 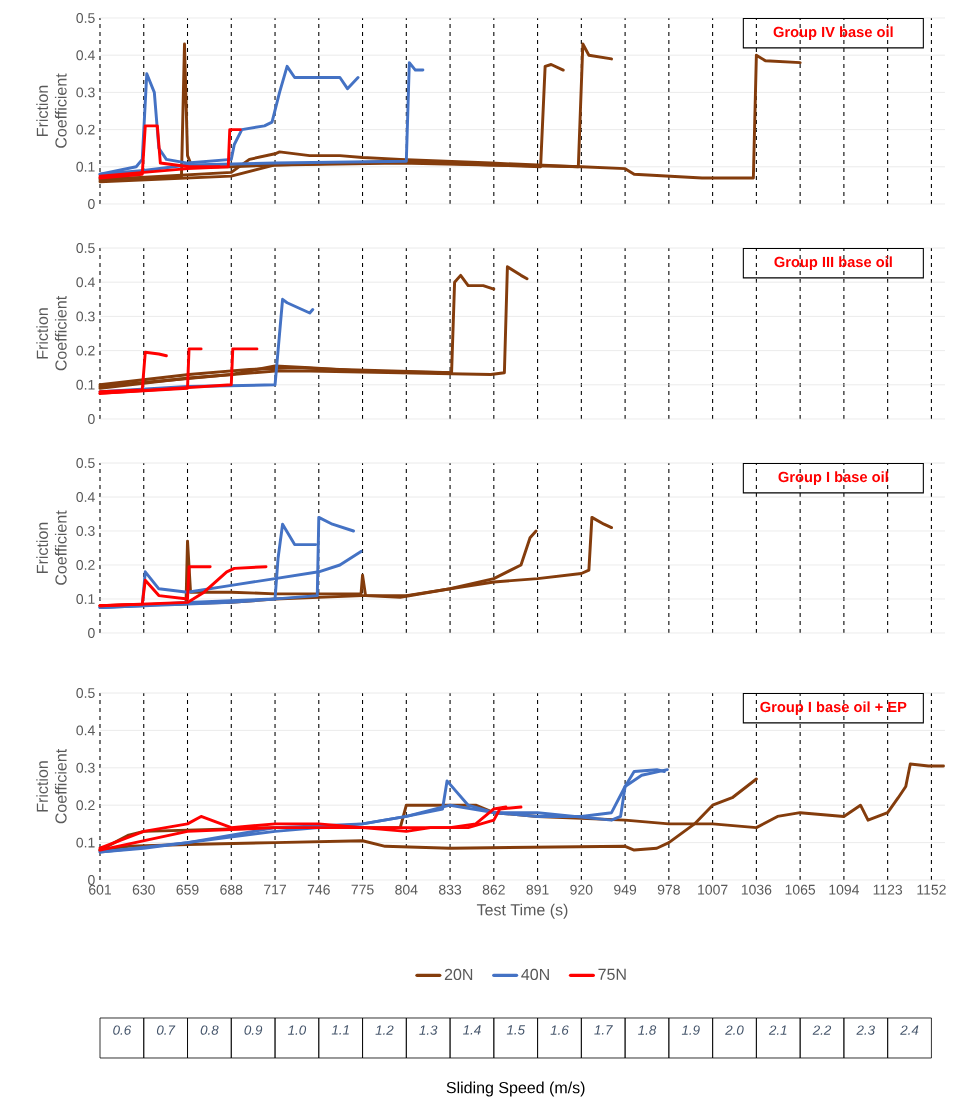 What do you see at coordinates (472, 1030) in the screenshot?
I see `text: 1.4` at bounding box center [472, 1030].